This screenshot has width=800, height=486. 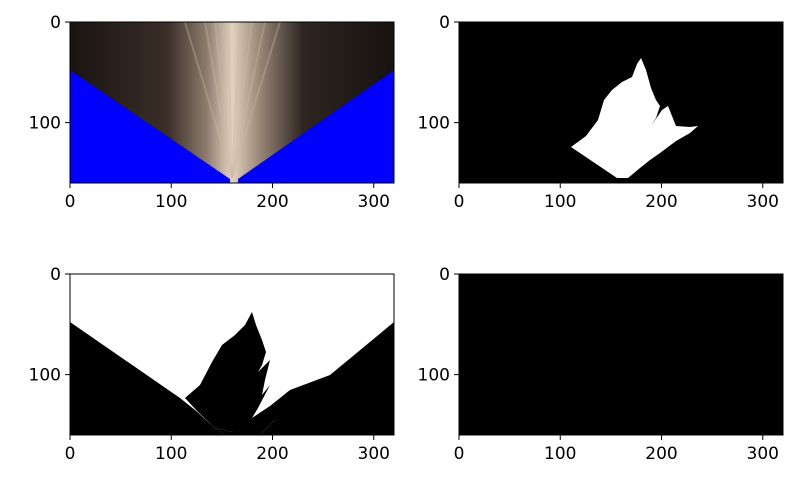 I want to click on panel-mask-region, so click(x=232, y=354).